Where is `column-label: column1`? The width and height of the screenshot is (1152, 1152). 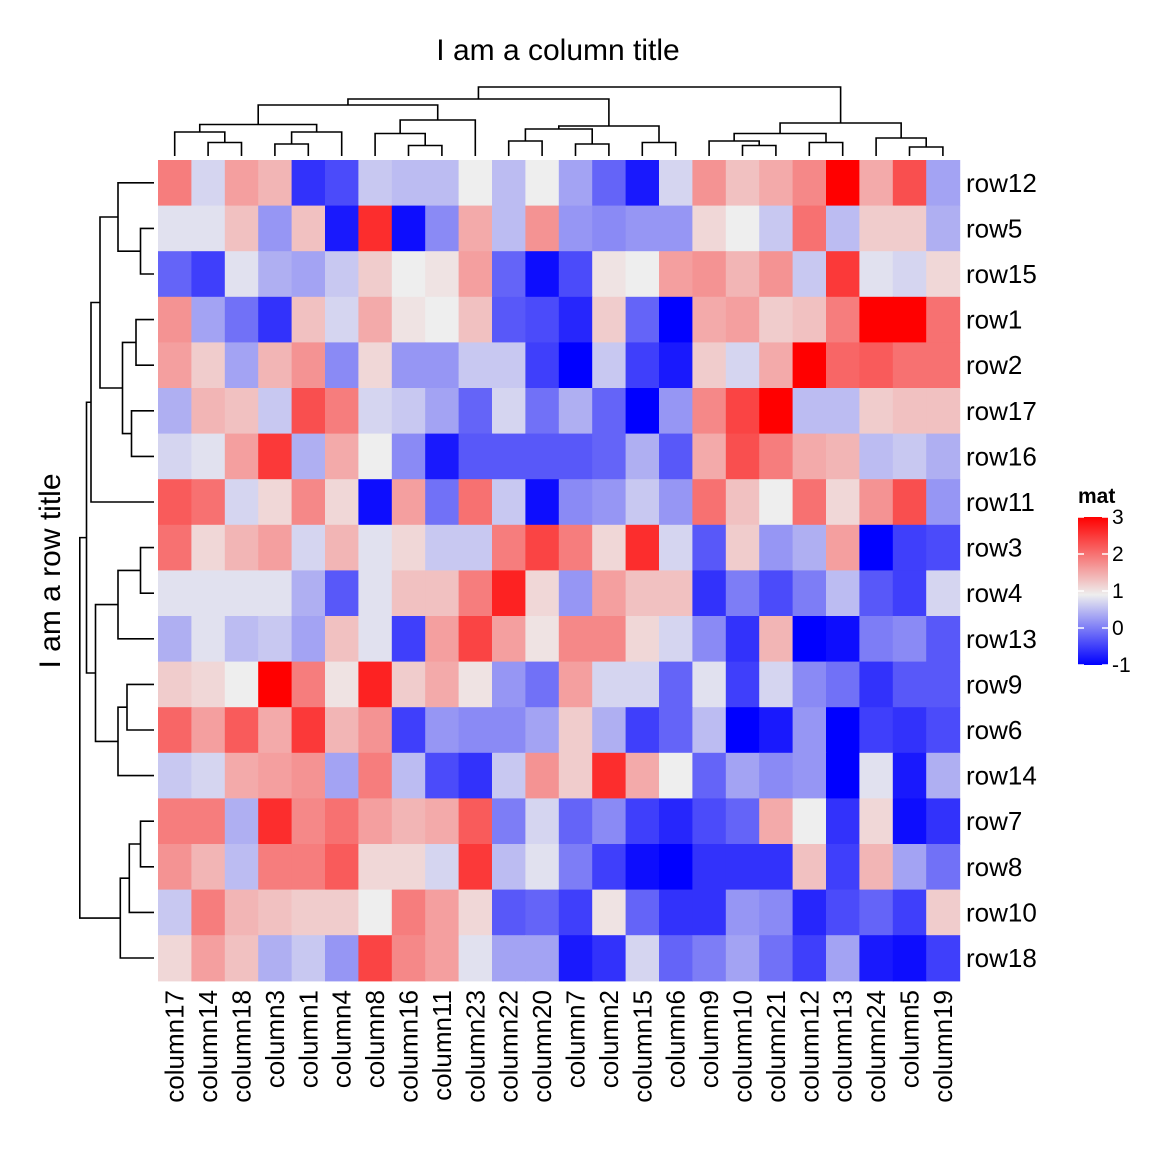 column-label: column1 is located at coordinates (308, 1039).